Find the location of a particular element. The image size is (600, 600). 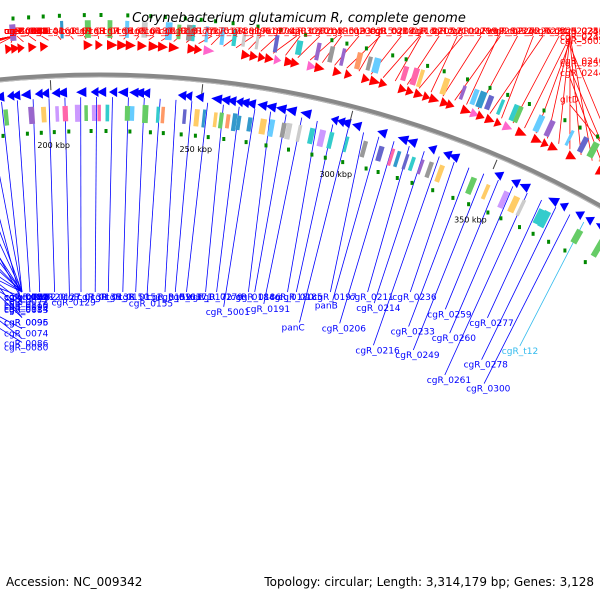

gene-label-bottom: cgR_0072 is located at coordinates (26, 303).